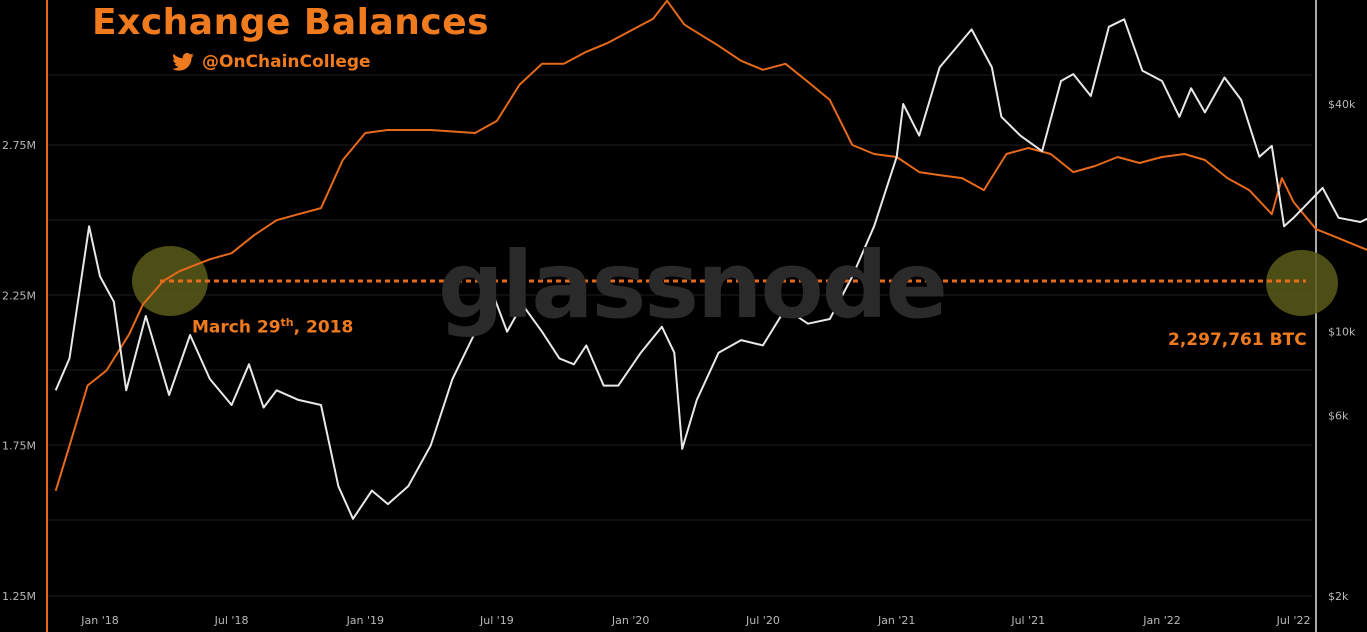 Image resolution: width=1367 pixels, height=632 pixels. What do you see at coordinates (630, 620) in the screenshot?
I see `x-tick-label: Jan '20` at bounding box center [630, 620].